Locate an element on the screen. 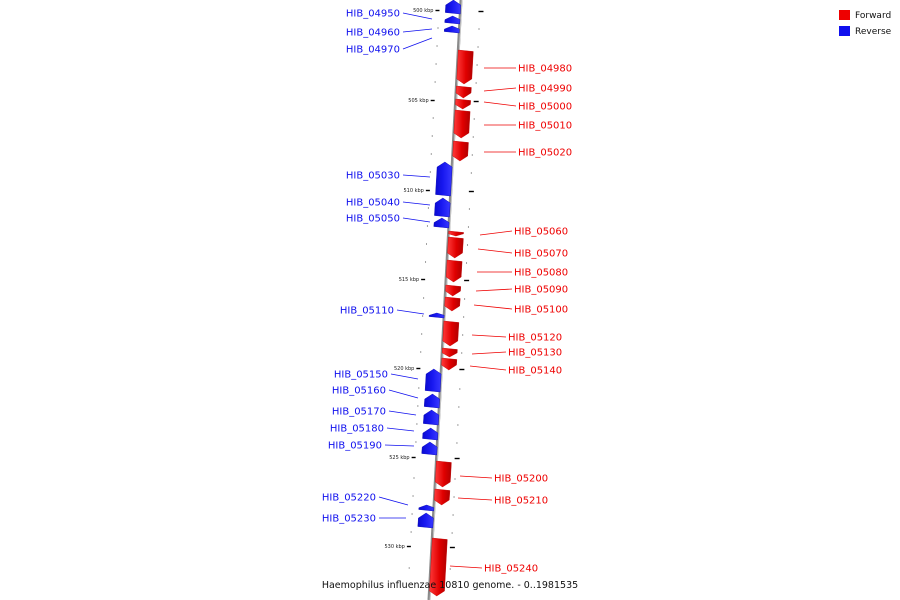 The width and height of the screenshot is (900, 600). gene-label-hib-04970: HIB_04970 is located at coordinates (373, 50).